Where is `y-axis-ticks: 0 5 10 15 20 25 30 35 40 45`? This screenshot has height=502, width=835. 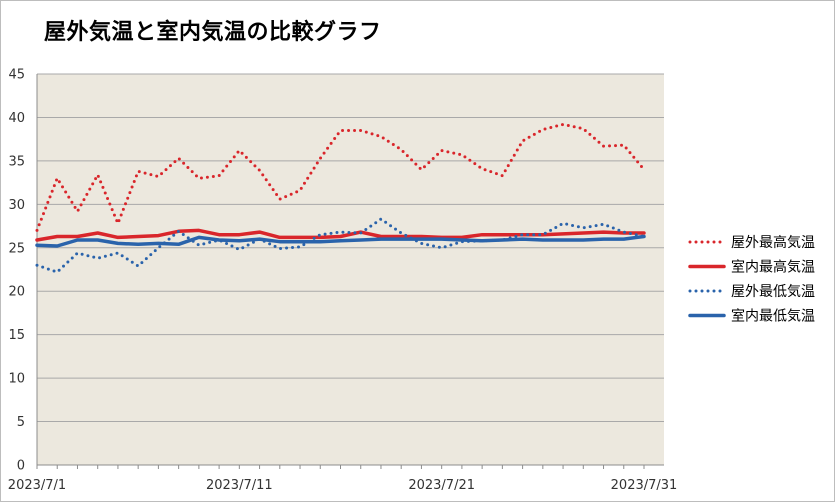 y-axis-ticks: 0 5 10 15 20 25 30 35 40 45 is located at coordinates (16, 271).